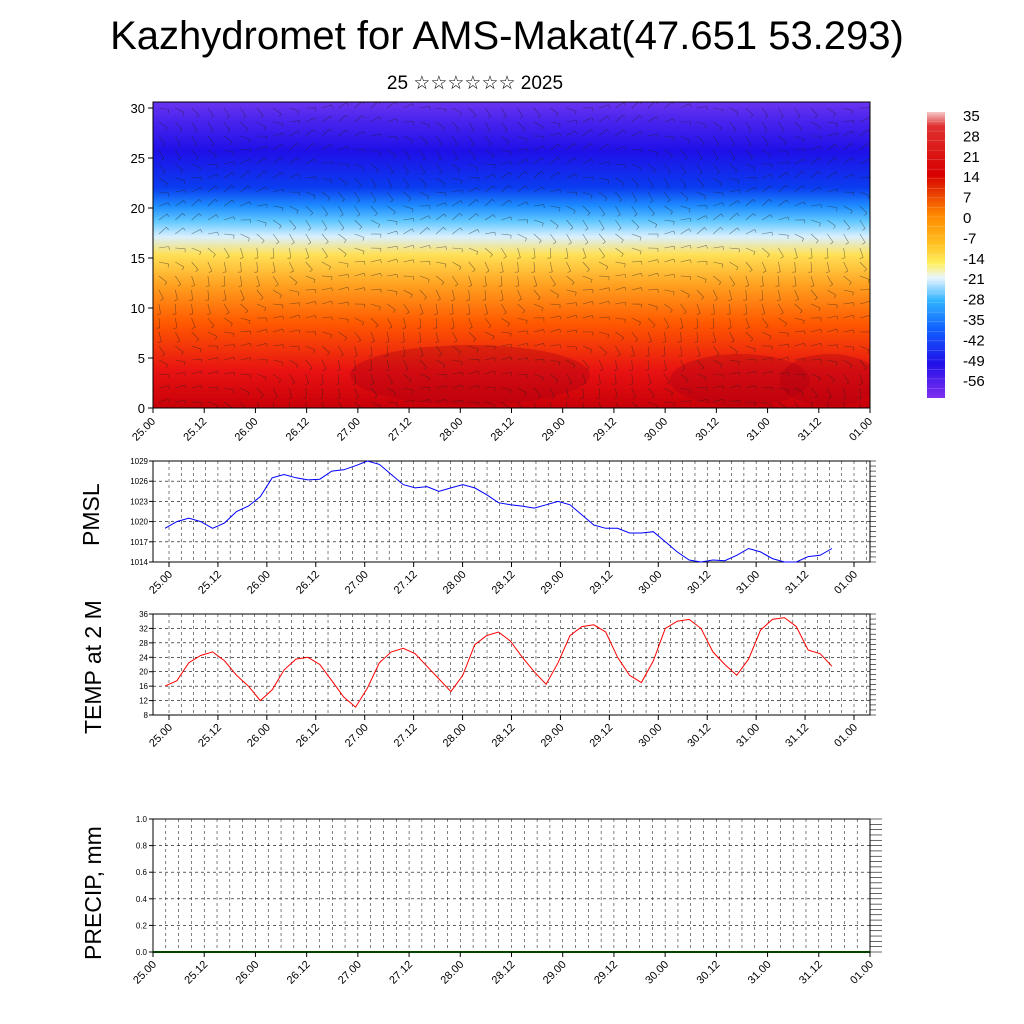 Image resolution: width=1024 pixels, height=1024 pixels. I want to click on pmsl-x-tick-label: 27.12, so click(406, 583).